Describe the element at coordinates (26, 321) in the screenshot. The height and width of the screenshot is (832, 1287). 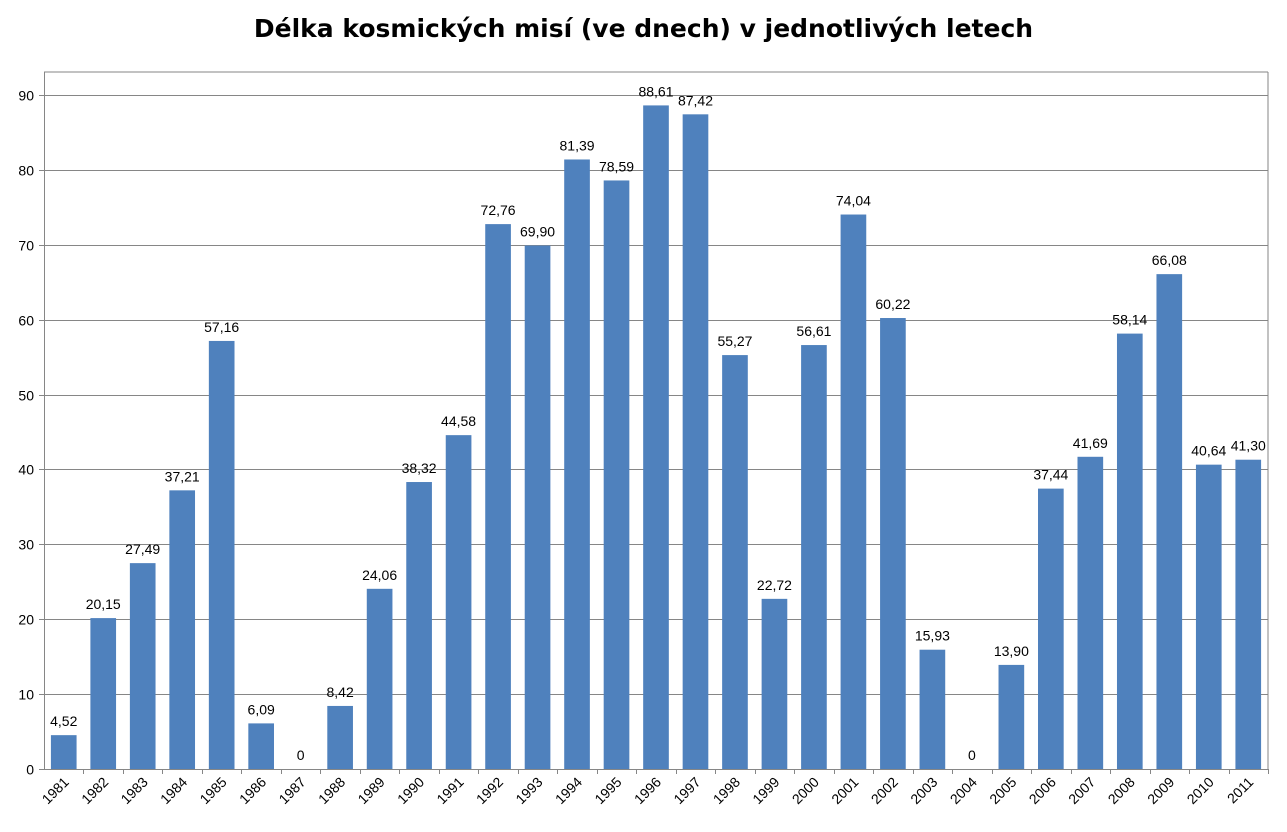
I see `y-tick-label: 60` at that location.